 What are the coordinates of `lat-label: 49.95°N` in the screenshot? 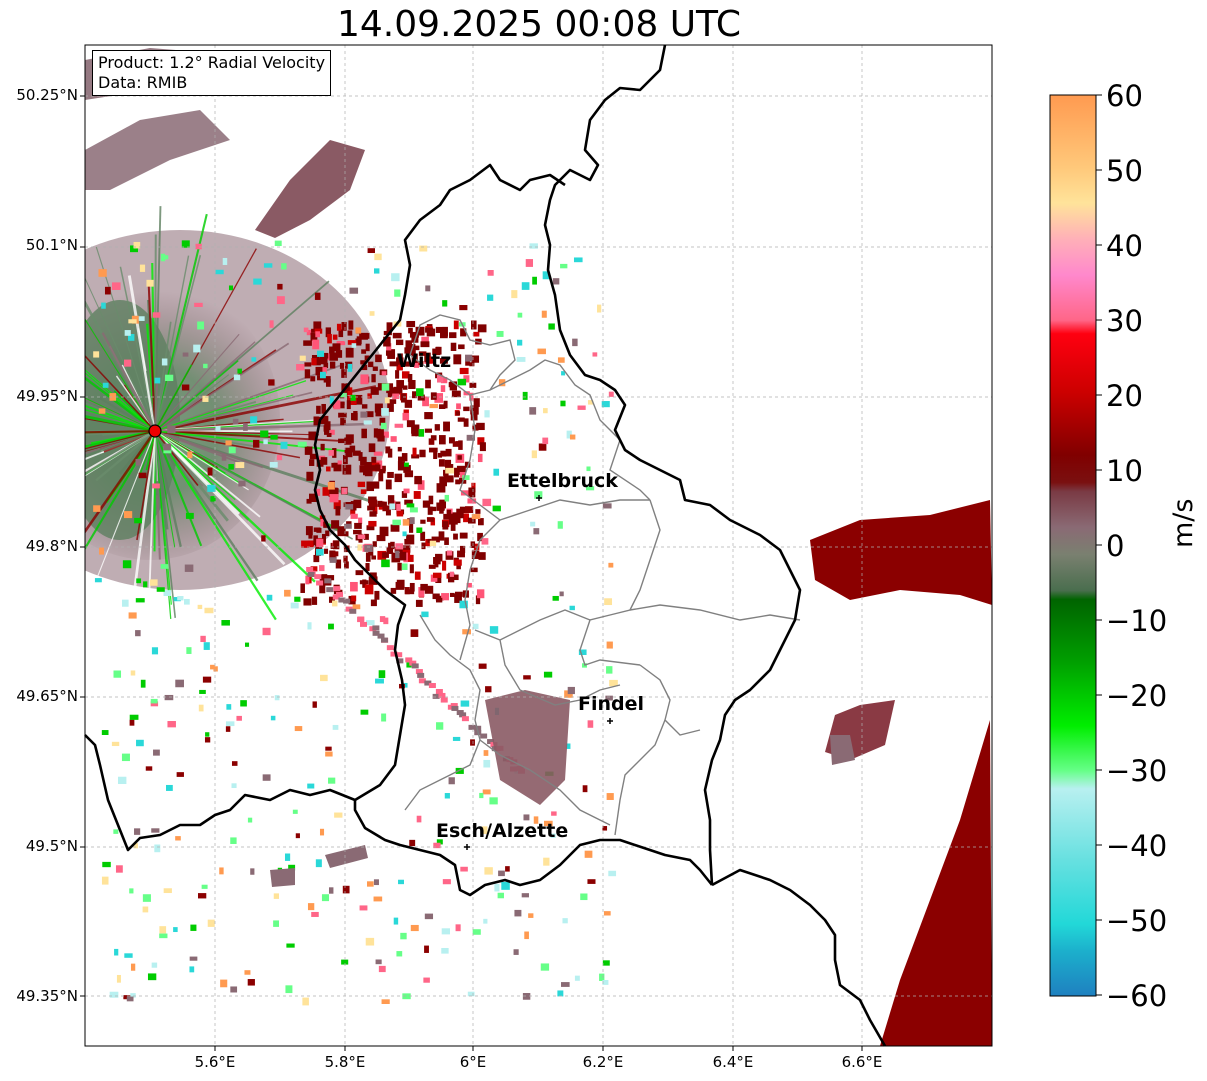 It's located at (47, 396).